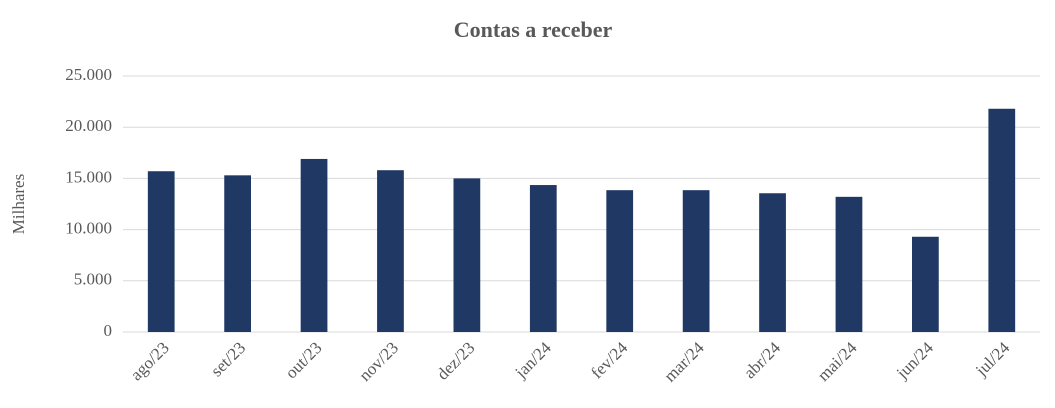  Describe the element at coordinates (837, 361) in the screenshot. I see `x-tick-label: mai/24` at that location.